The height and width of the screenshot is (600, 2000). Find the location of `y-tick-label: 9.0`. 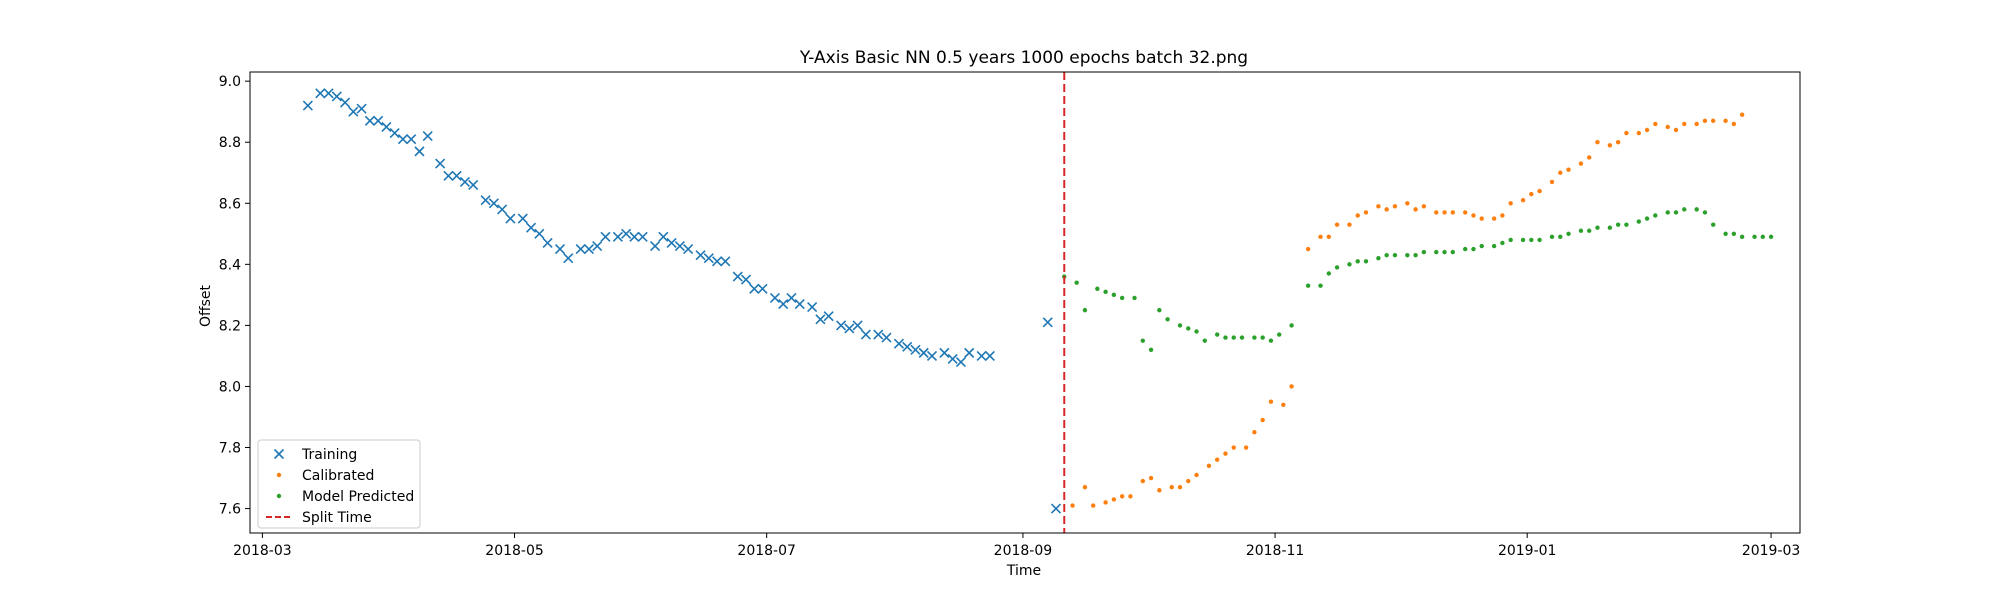

y-tick-label: 9.0 is located at coordinates (230, 82).